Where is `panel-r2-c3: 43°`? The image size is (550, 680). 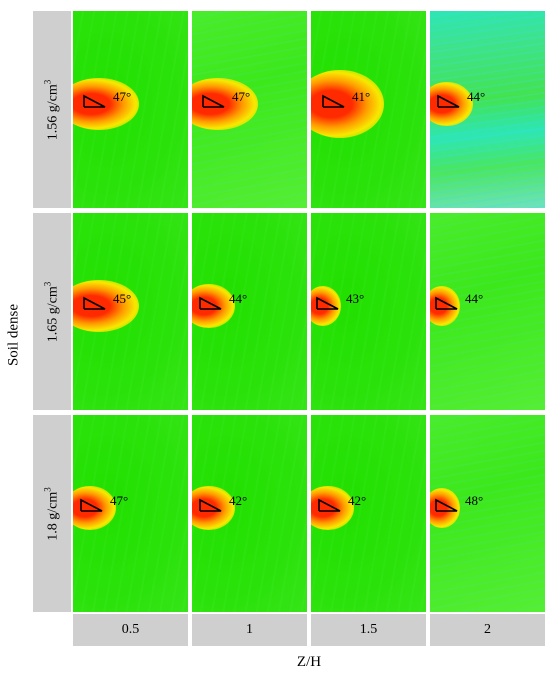
panel-r2-c3: 43° is located at coordinates (368, 311).